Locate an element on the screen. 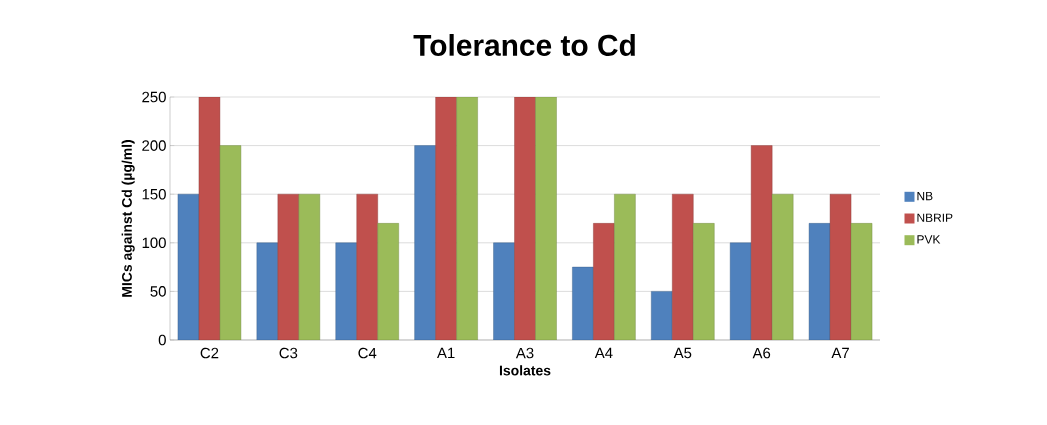 This screenshot has width=1047, height=425. x-tick-label: A3 is located at coordinates (524, 353).